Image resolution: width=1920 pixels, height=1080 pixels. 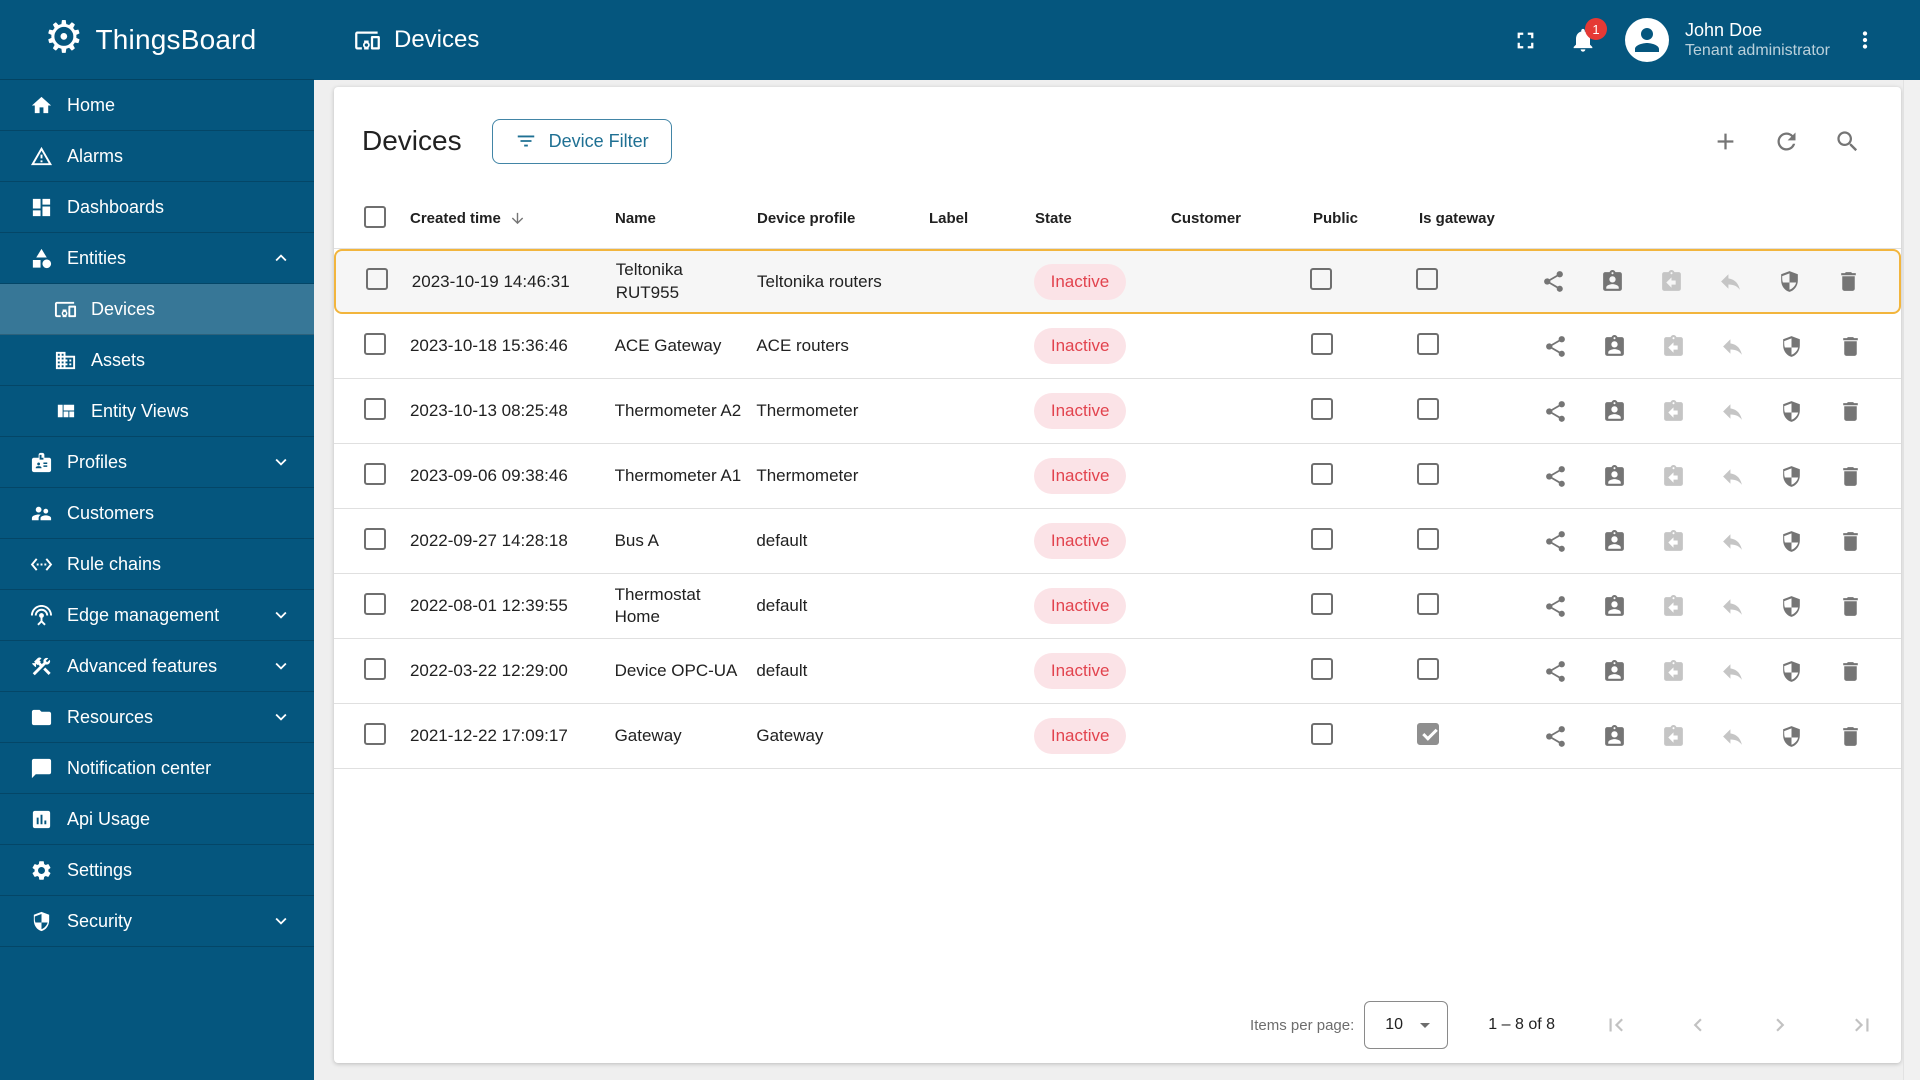 What do you see at coordinates (1862, 1025) in the screenshot?
I see `last-page-button` at bounding box center [1862, 1025].